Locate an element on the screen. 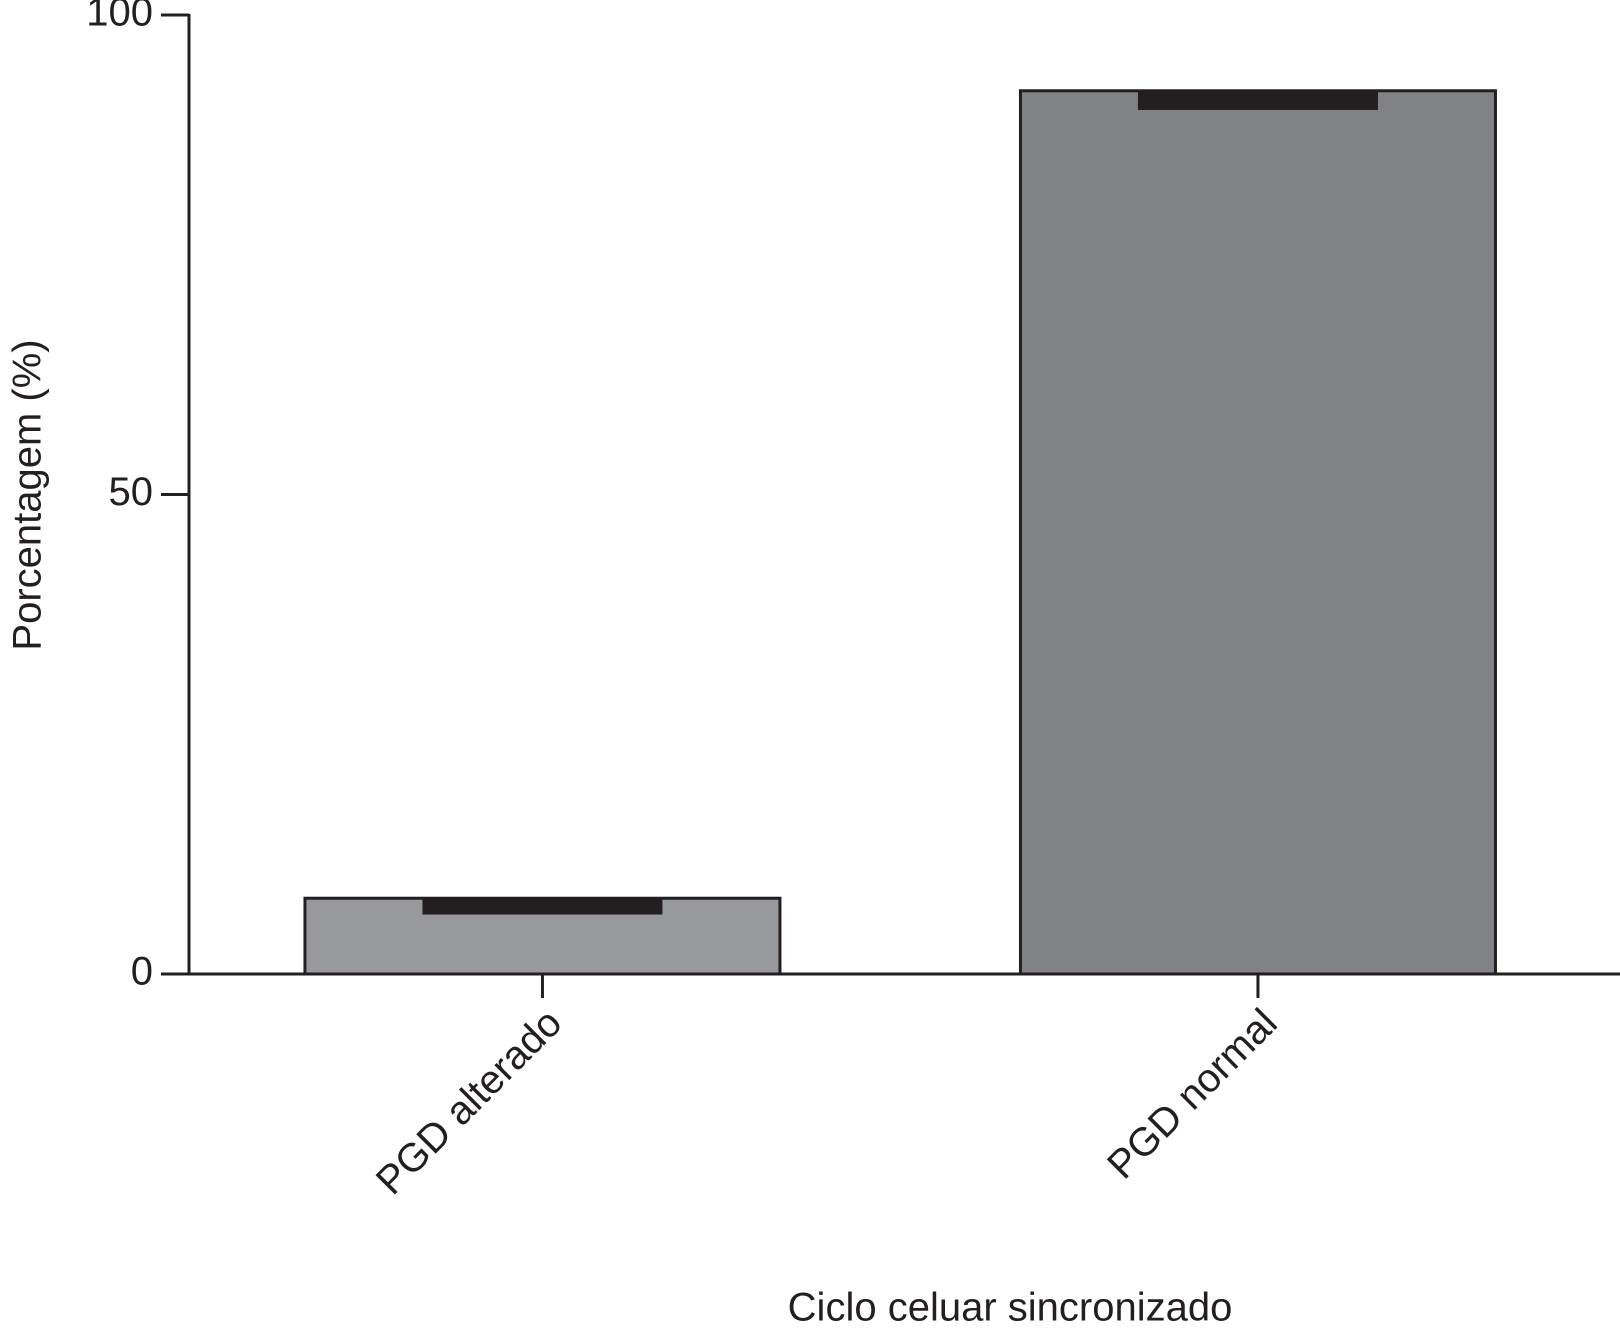 This screenshot has height=1337, width=1620. y-tick-label: 0 is located at coordinates (142, 972).